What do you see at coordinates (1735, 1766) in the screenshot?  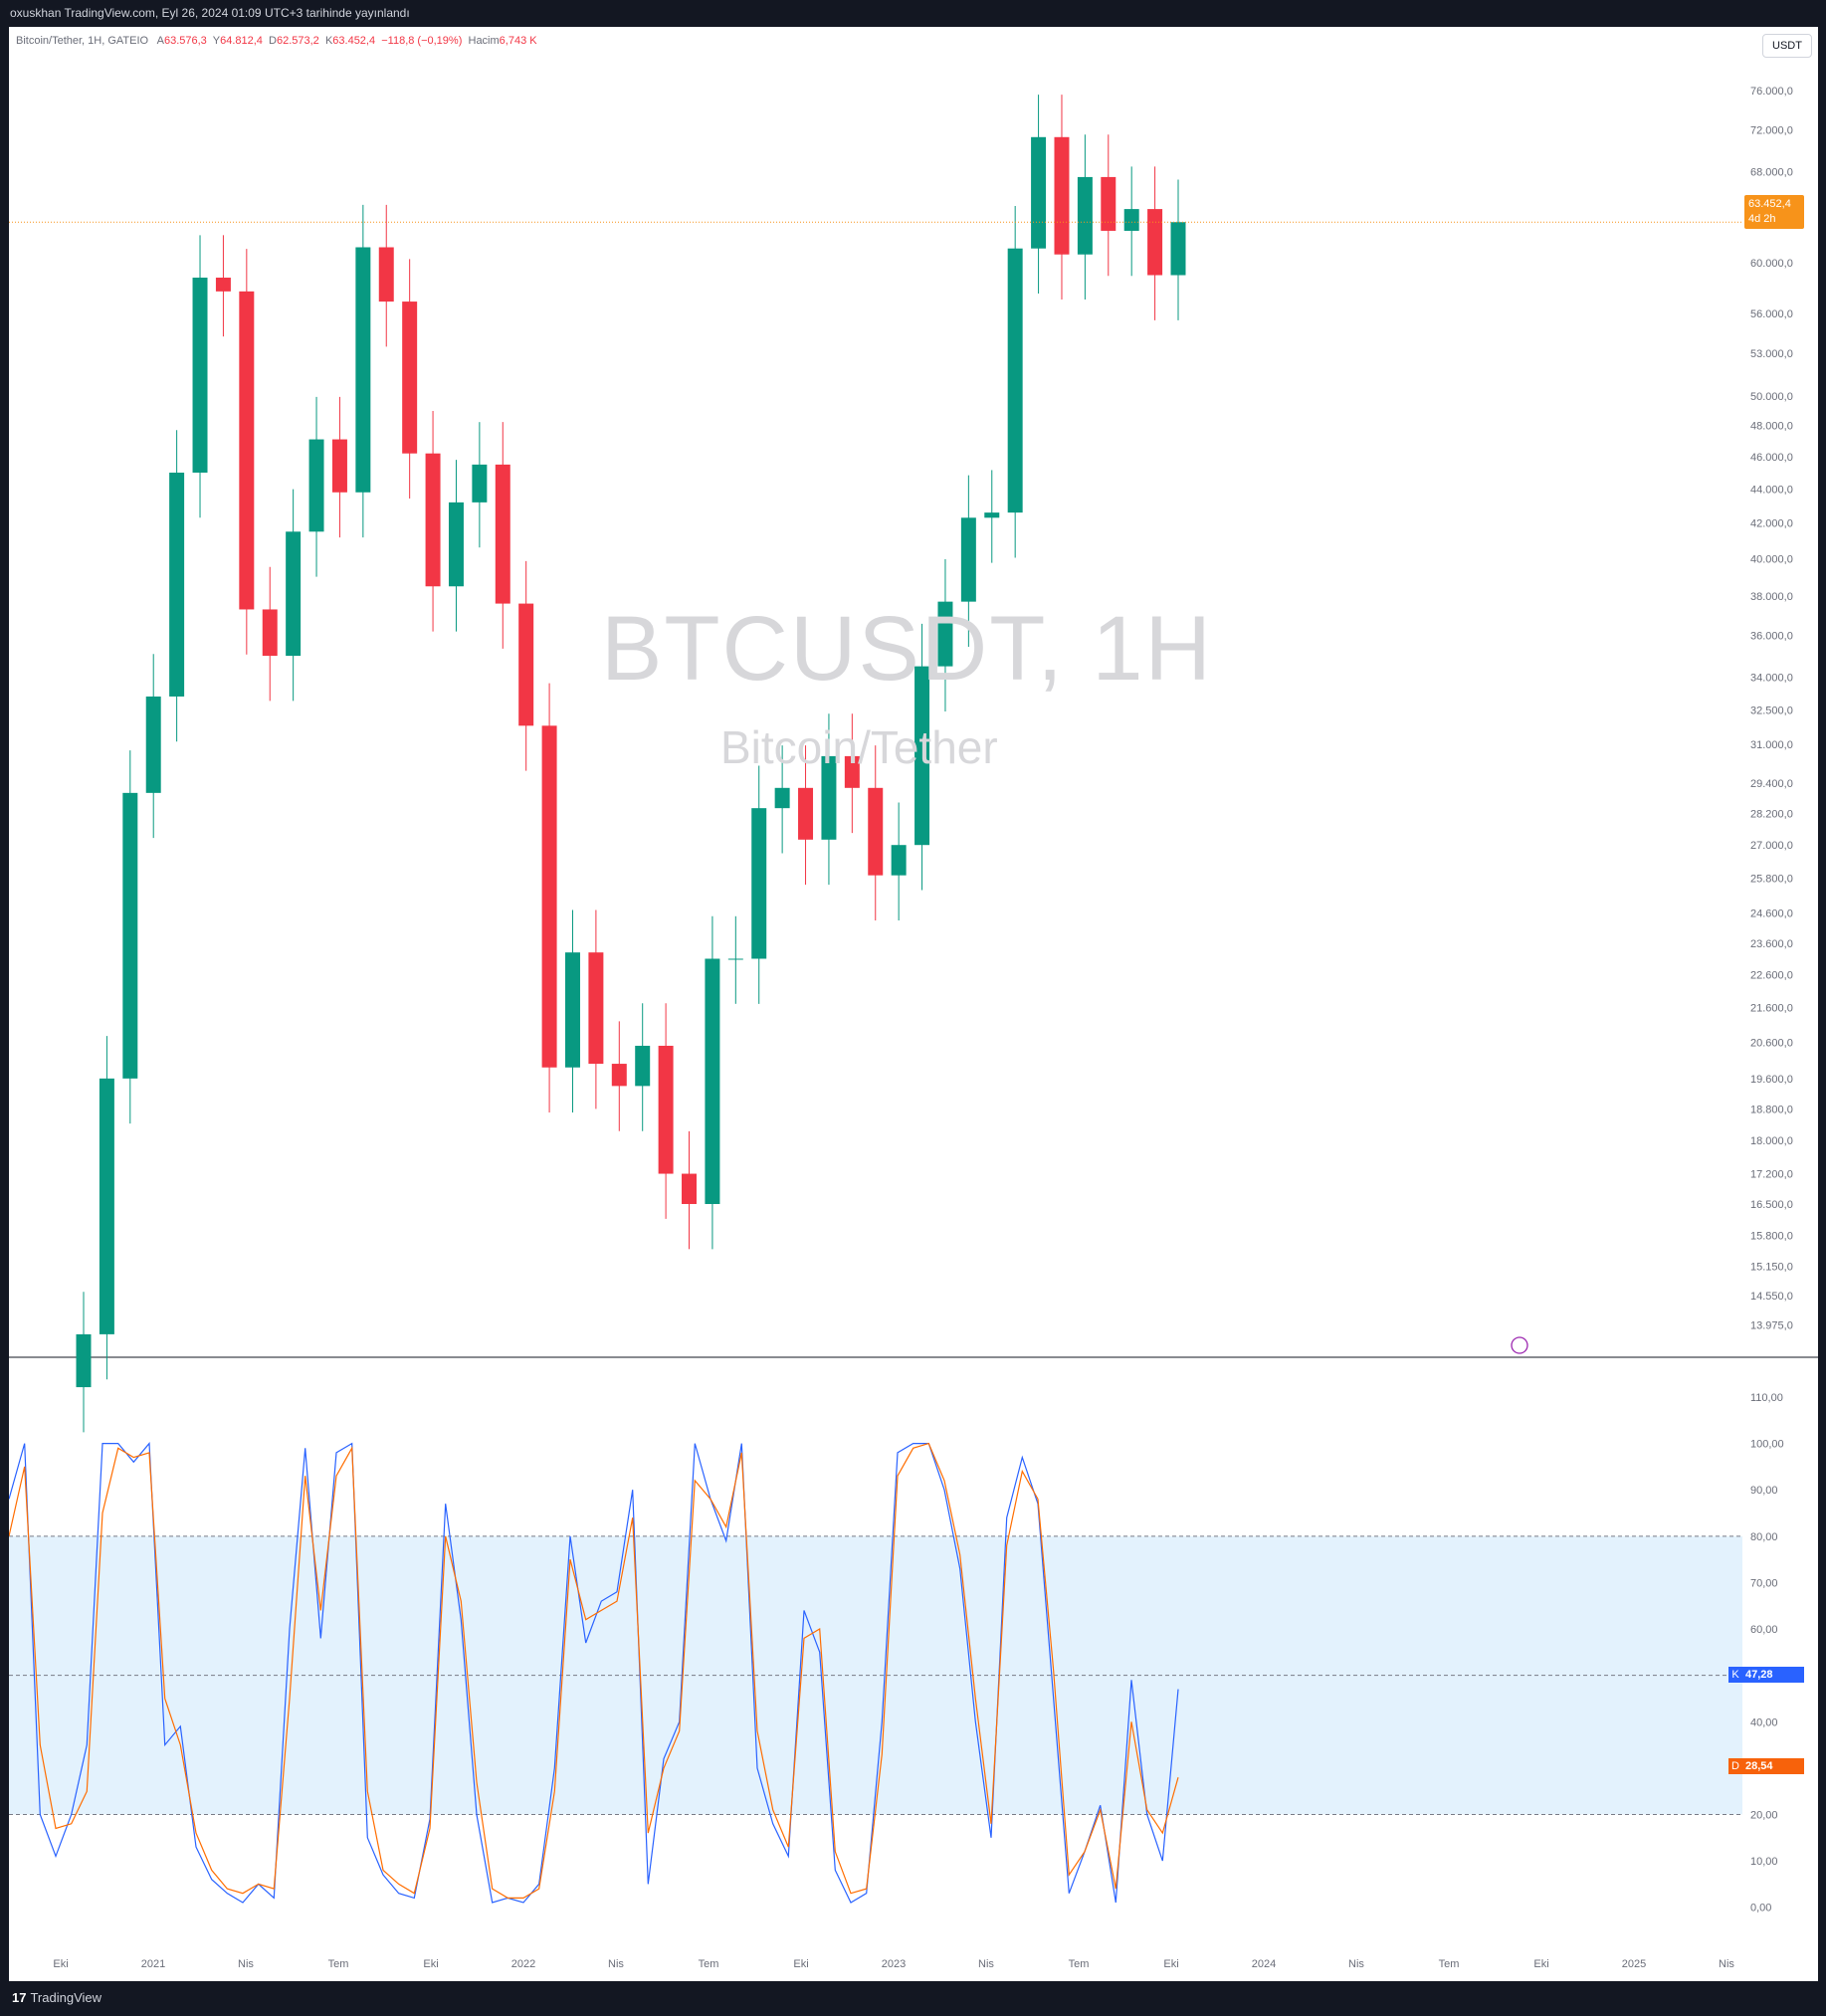 I see `d-tag: D` at bounding box center [1735, 1766].